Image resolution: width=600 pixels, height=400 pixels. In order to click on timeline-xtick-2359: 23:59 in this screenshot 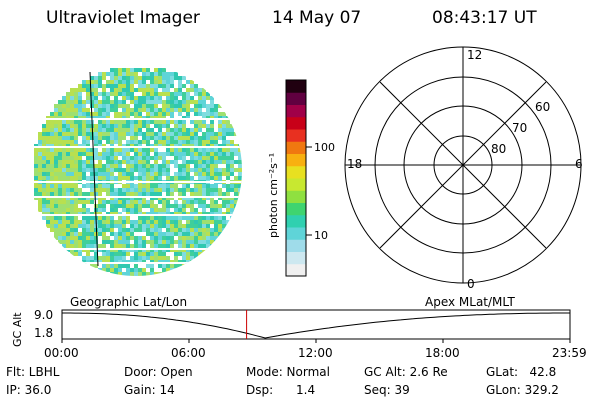, I will do `click(569, 353)`.